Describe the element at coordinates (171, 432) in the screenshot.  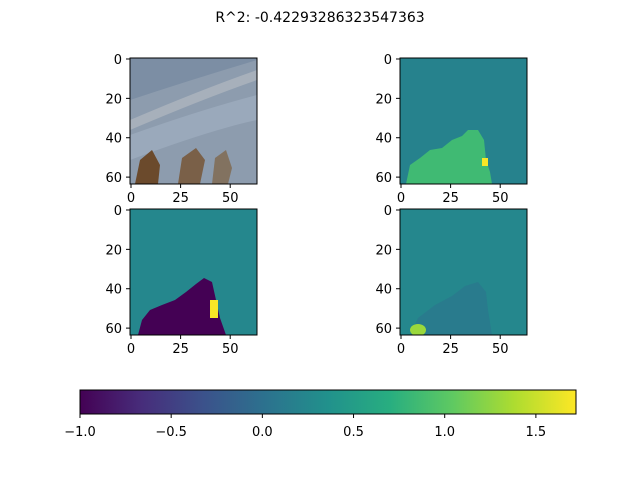
I see `colorbar-tick-label: −0.5` at that location.